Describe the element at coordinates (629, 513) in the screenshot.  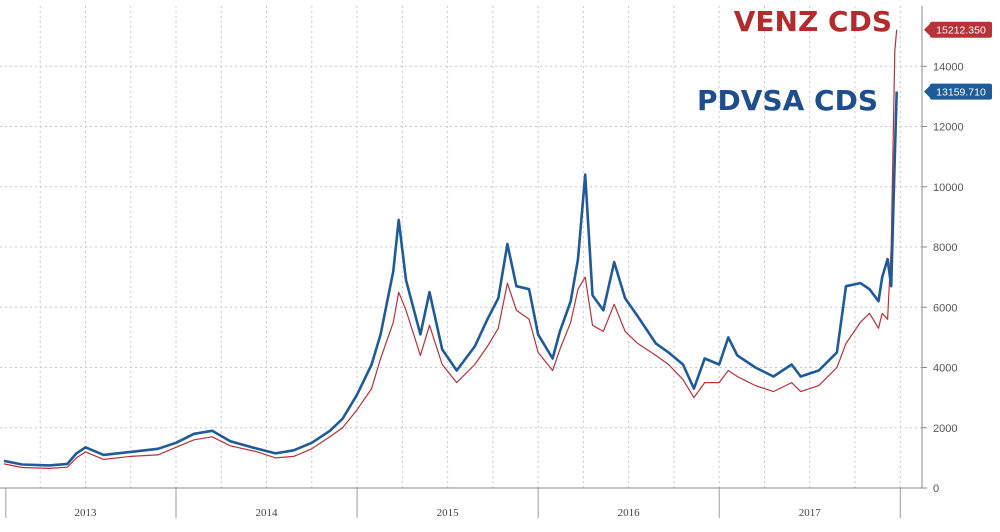
I see `x-tick-label: 2016` at that location.